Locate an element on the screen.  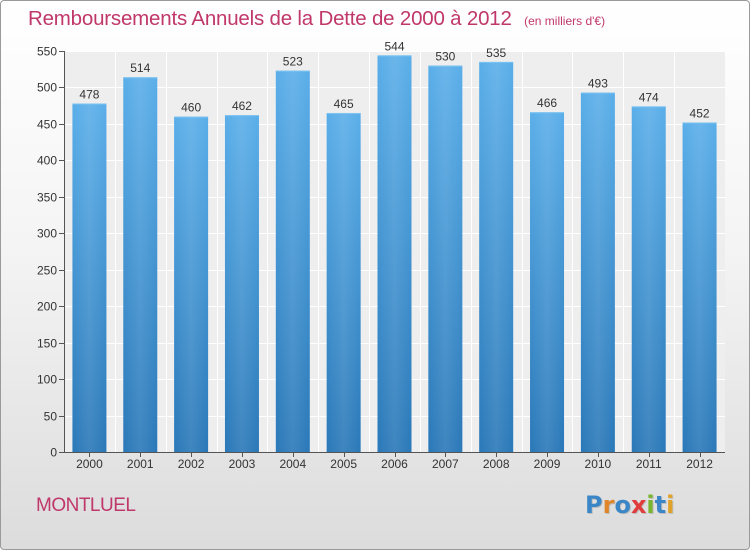
data-label: 514 is located at coordinates (140, 68).